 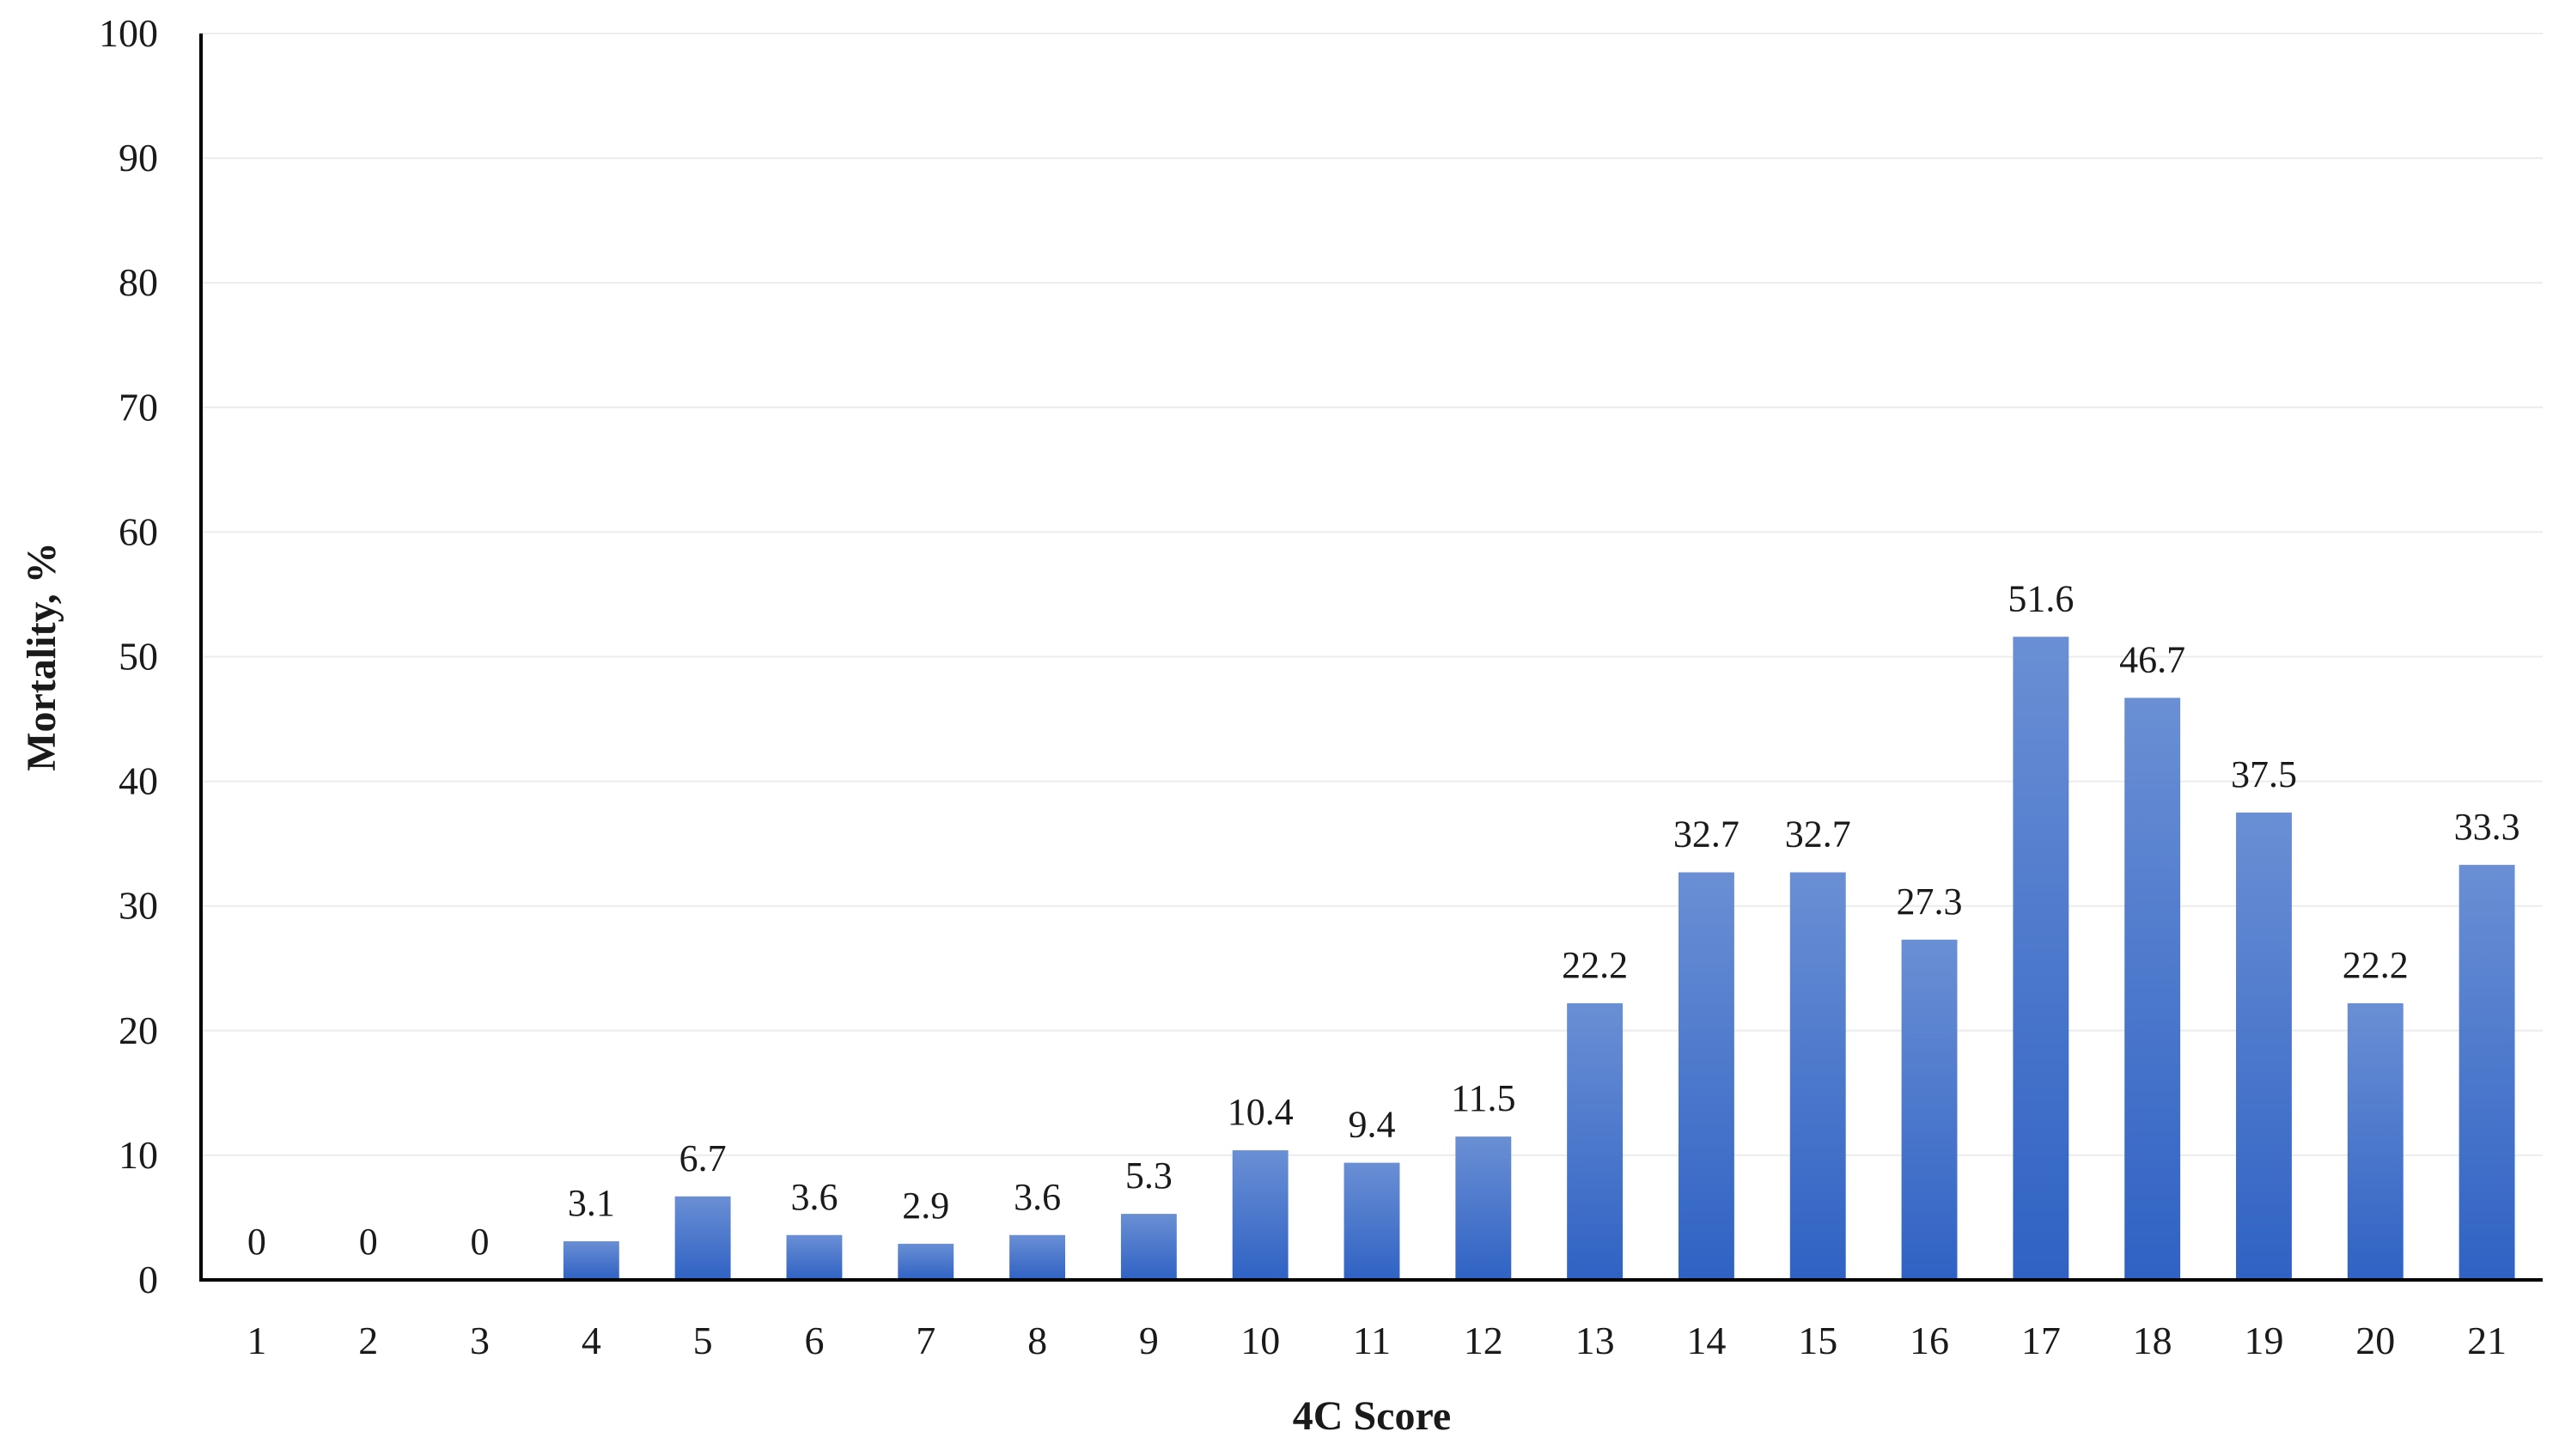 I want to click on x-axis-title: 4C Score, so click(x=1372, y=1416).